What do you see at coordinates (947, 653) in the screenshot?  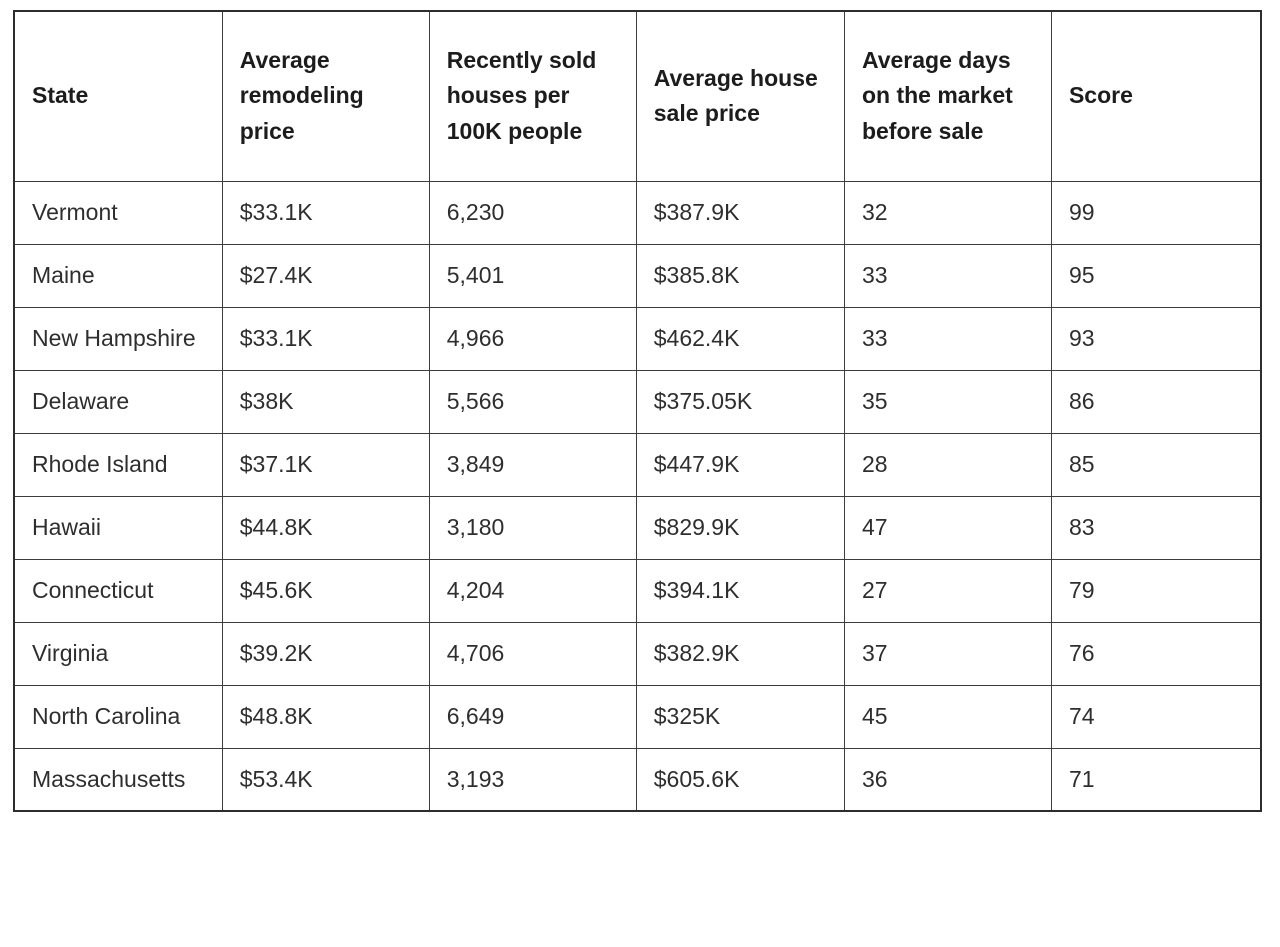 I see `cell-days-on-market: 37` at bounding box center [947, 653].